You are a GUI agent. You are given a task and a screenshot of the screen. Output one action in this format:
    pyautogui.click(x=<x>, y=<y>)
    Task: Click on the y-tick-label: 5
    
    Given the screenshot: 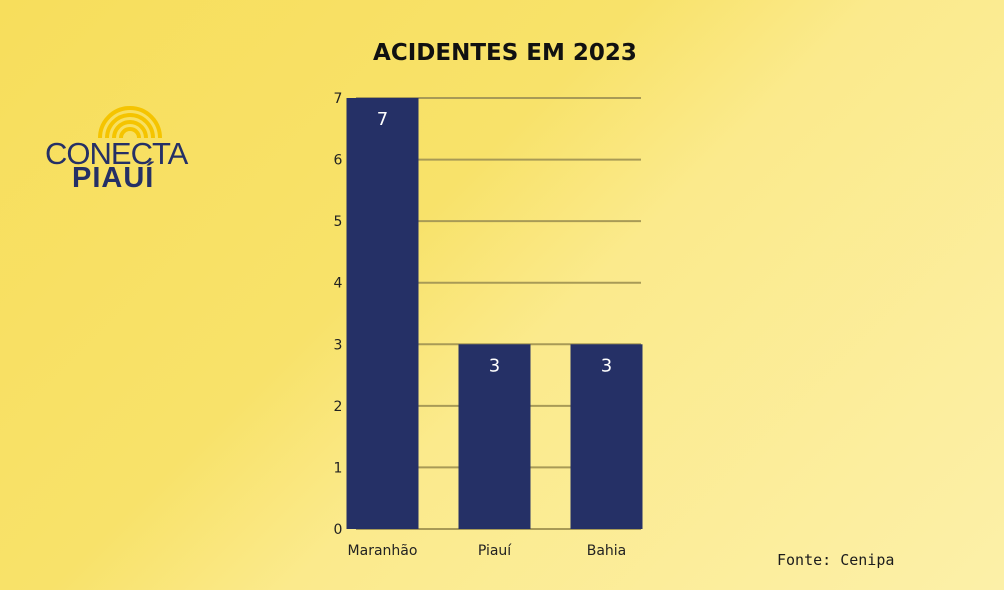 What is the action you would take?
    pyautogui.click(x=338, y=222)
    